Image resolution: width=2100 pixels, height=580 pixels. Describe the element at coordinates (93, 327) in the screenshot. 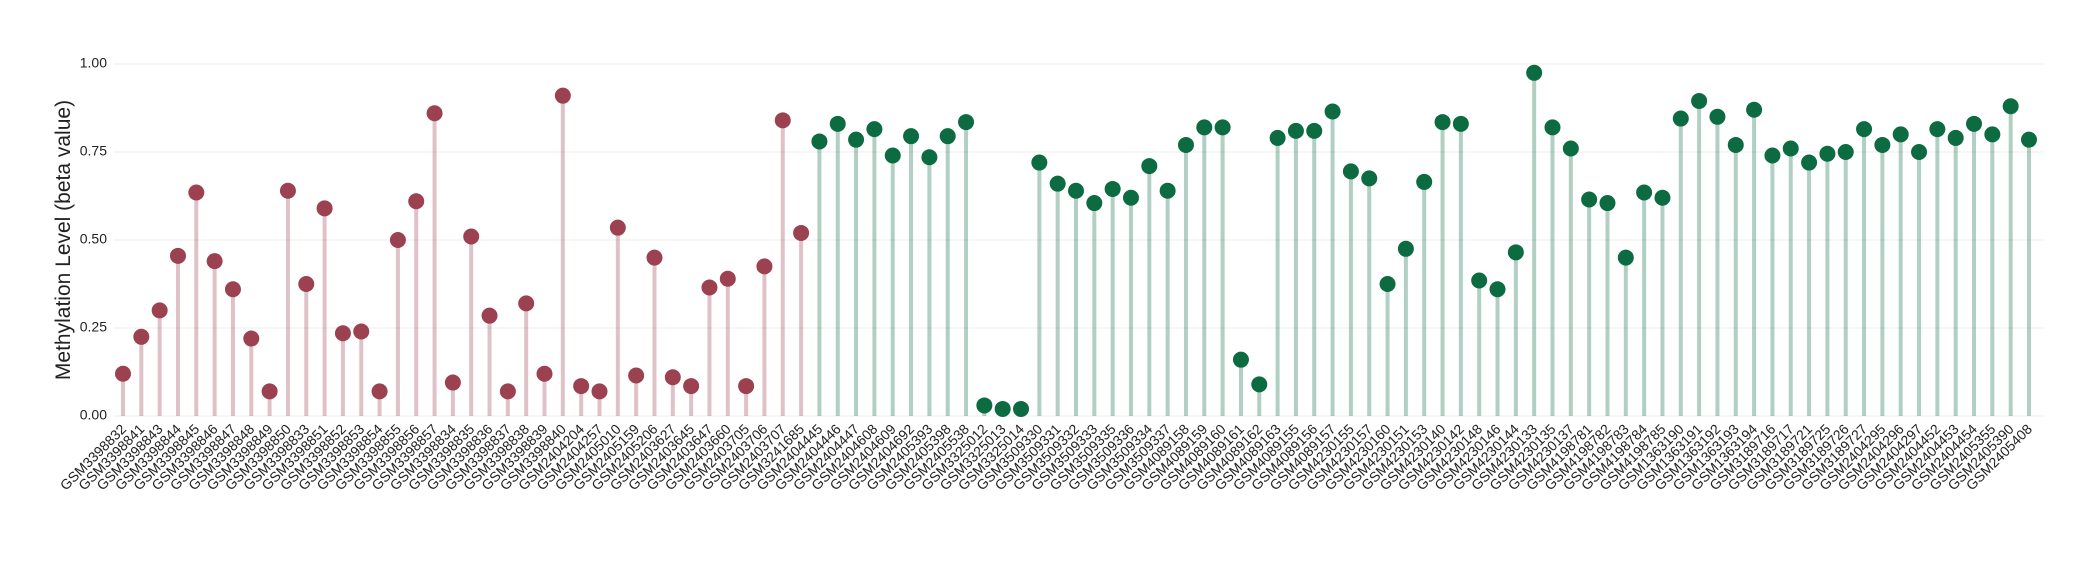

I see `y-tick-label: 0.25` at that location.